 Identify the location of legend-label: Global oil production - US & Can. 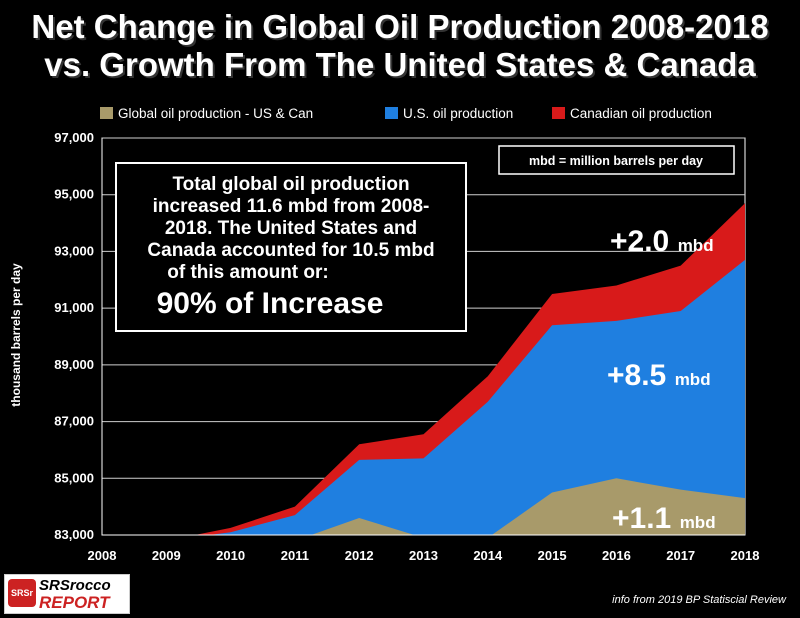
(215, 113).